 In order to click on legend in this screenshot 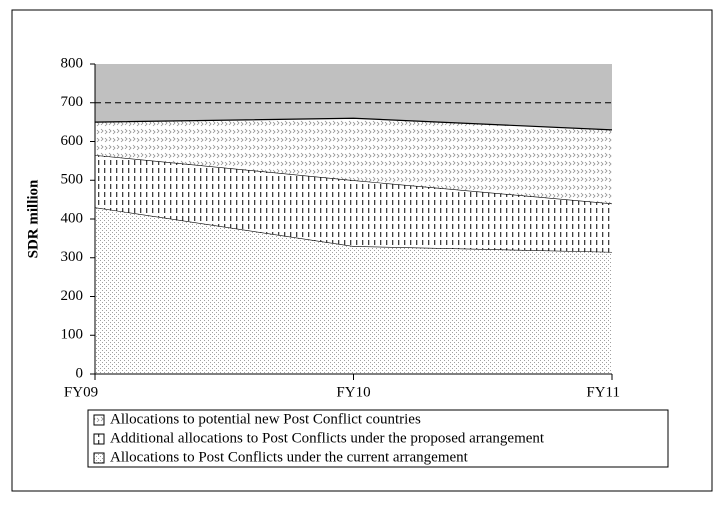, I will do `click(378, 438)`.